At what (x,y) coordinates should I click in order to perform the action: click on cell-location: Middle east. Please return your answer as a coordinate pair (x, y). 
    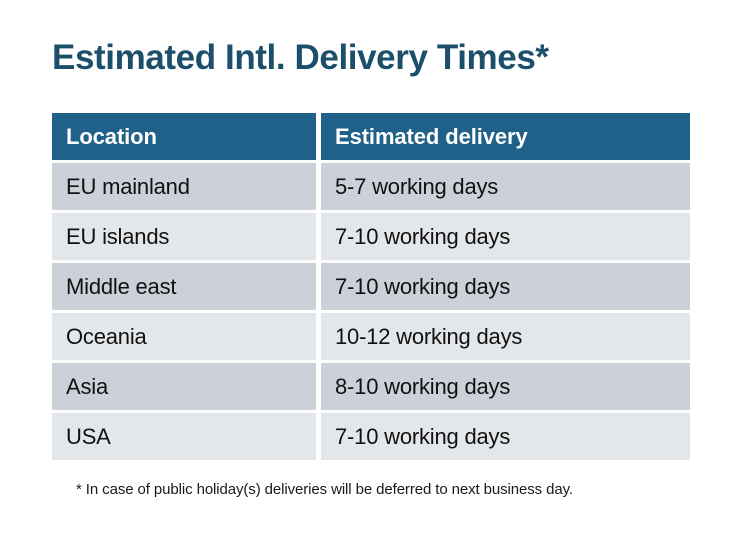
    Looking at the image, I should click on (184, 286).